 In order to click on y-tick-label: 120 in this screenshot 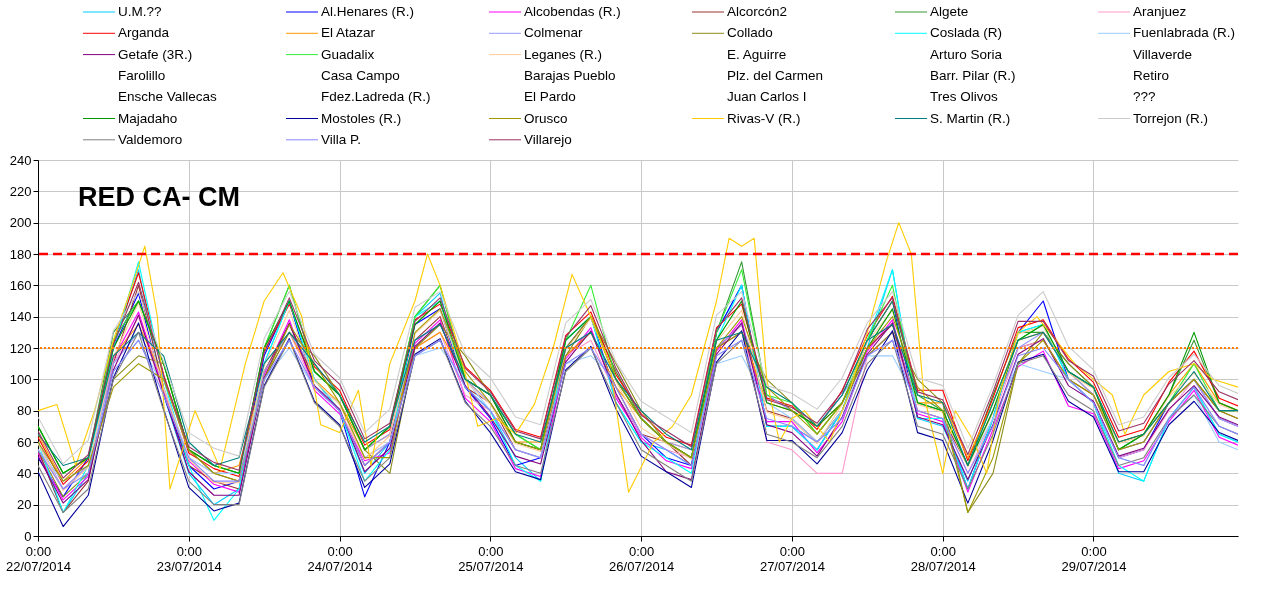, I will do `click(20, 348)`.